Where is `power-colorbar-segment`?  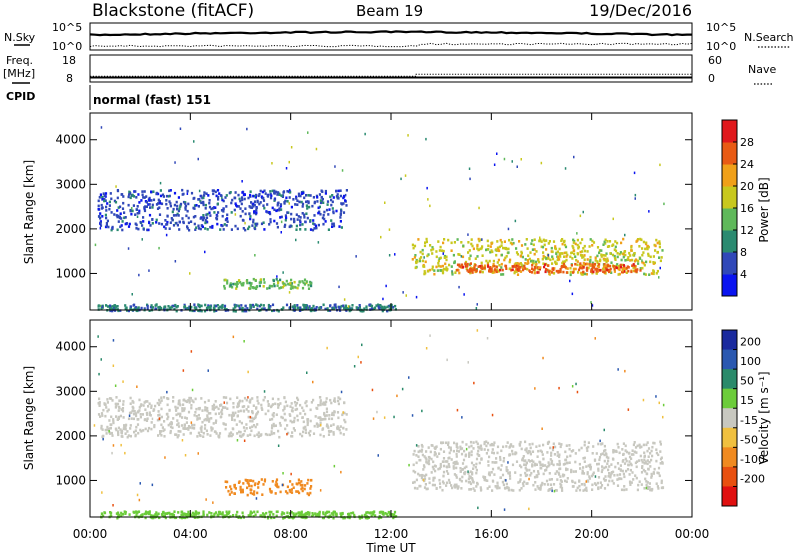
power-colorbar-segment is located at coordinates (729, 131).